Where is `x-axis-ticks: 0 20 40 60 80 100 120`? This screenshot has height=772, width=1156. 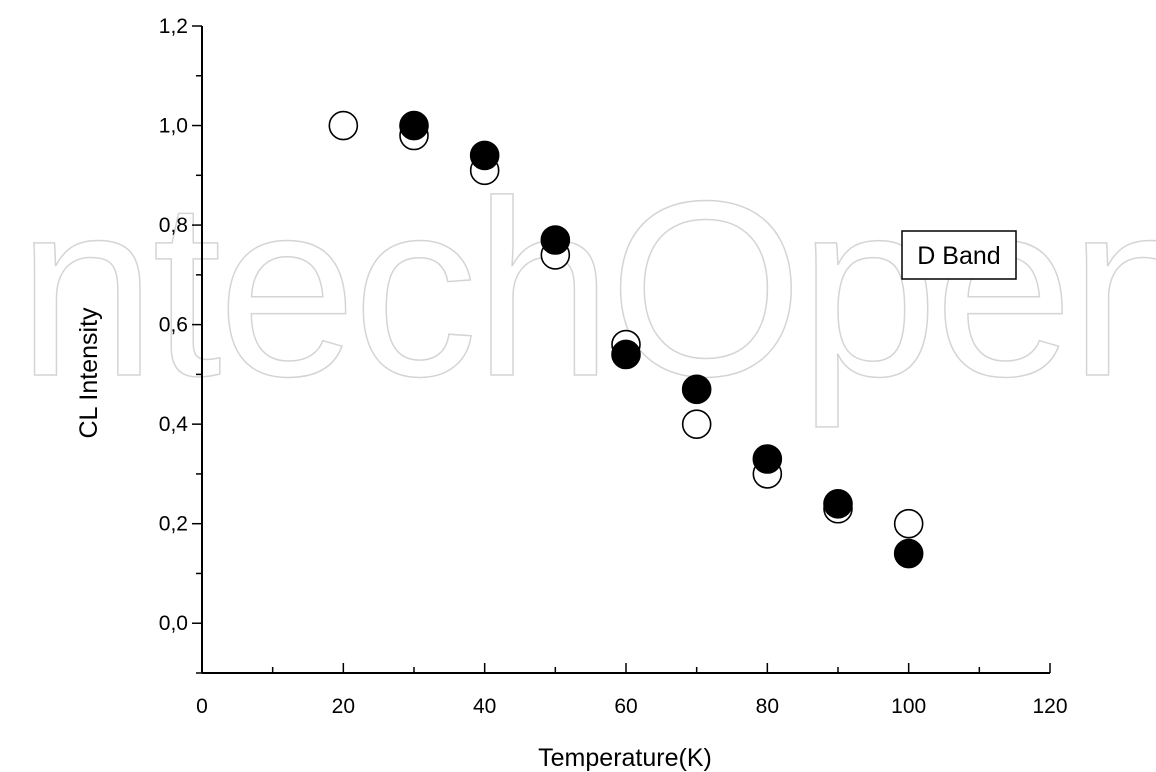 x-axis-ticks: 0 20 40 60 80 100 120 is located at coordinates (632, 690).